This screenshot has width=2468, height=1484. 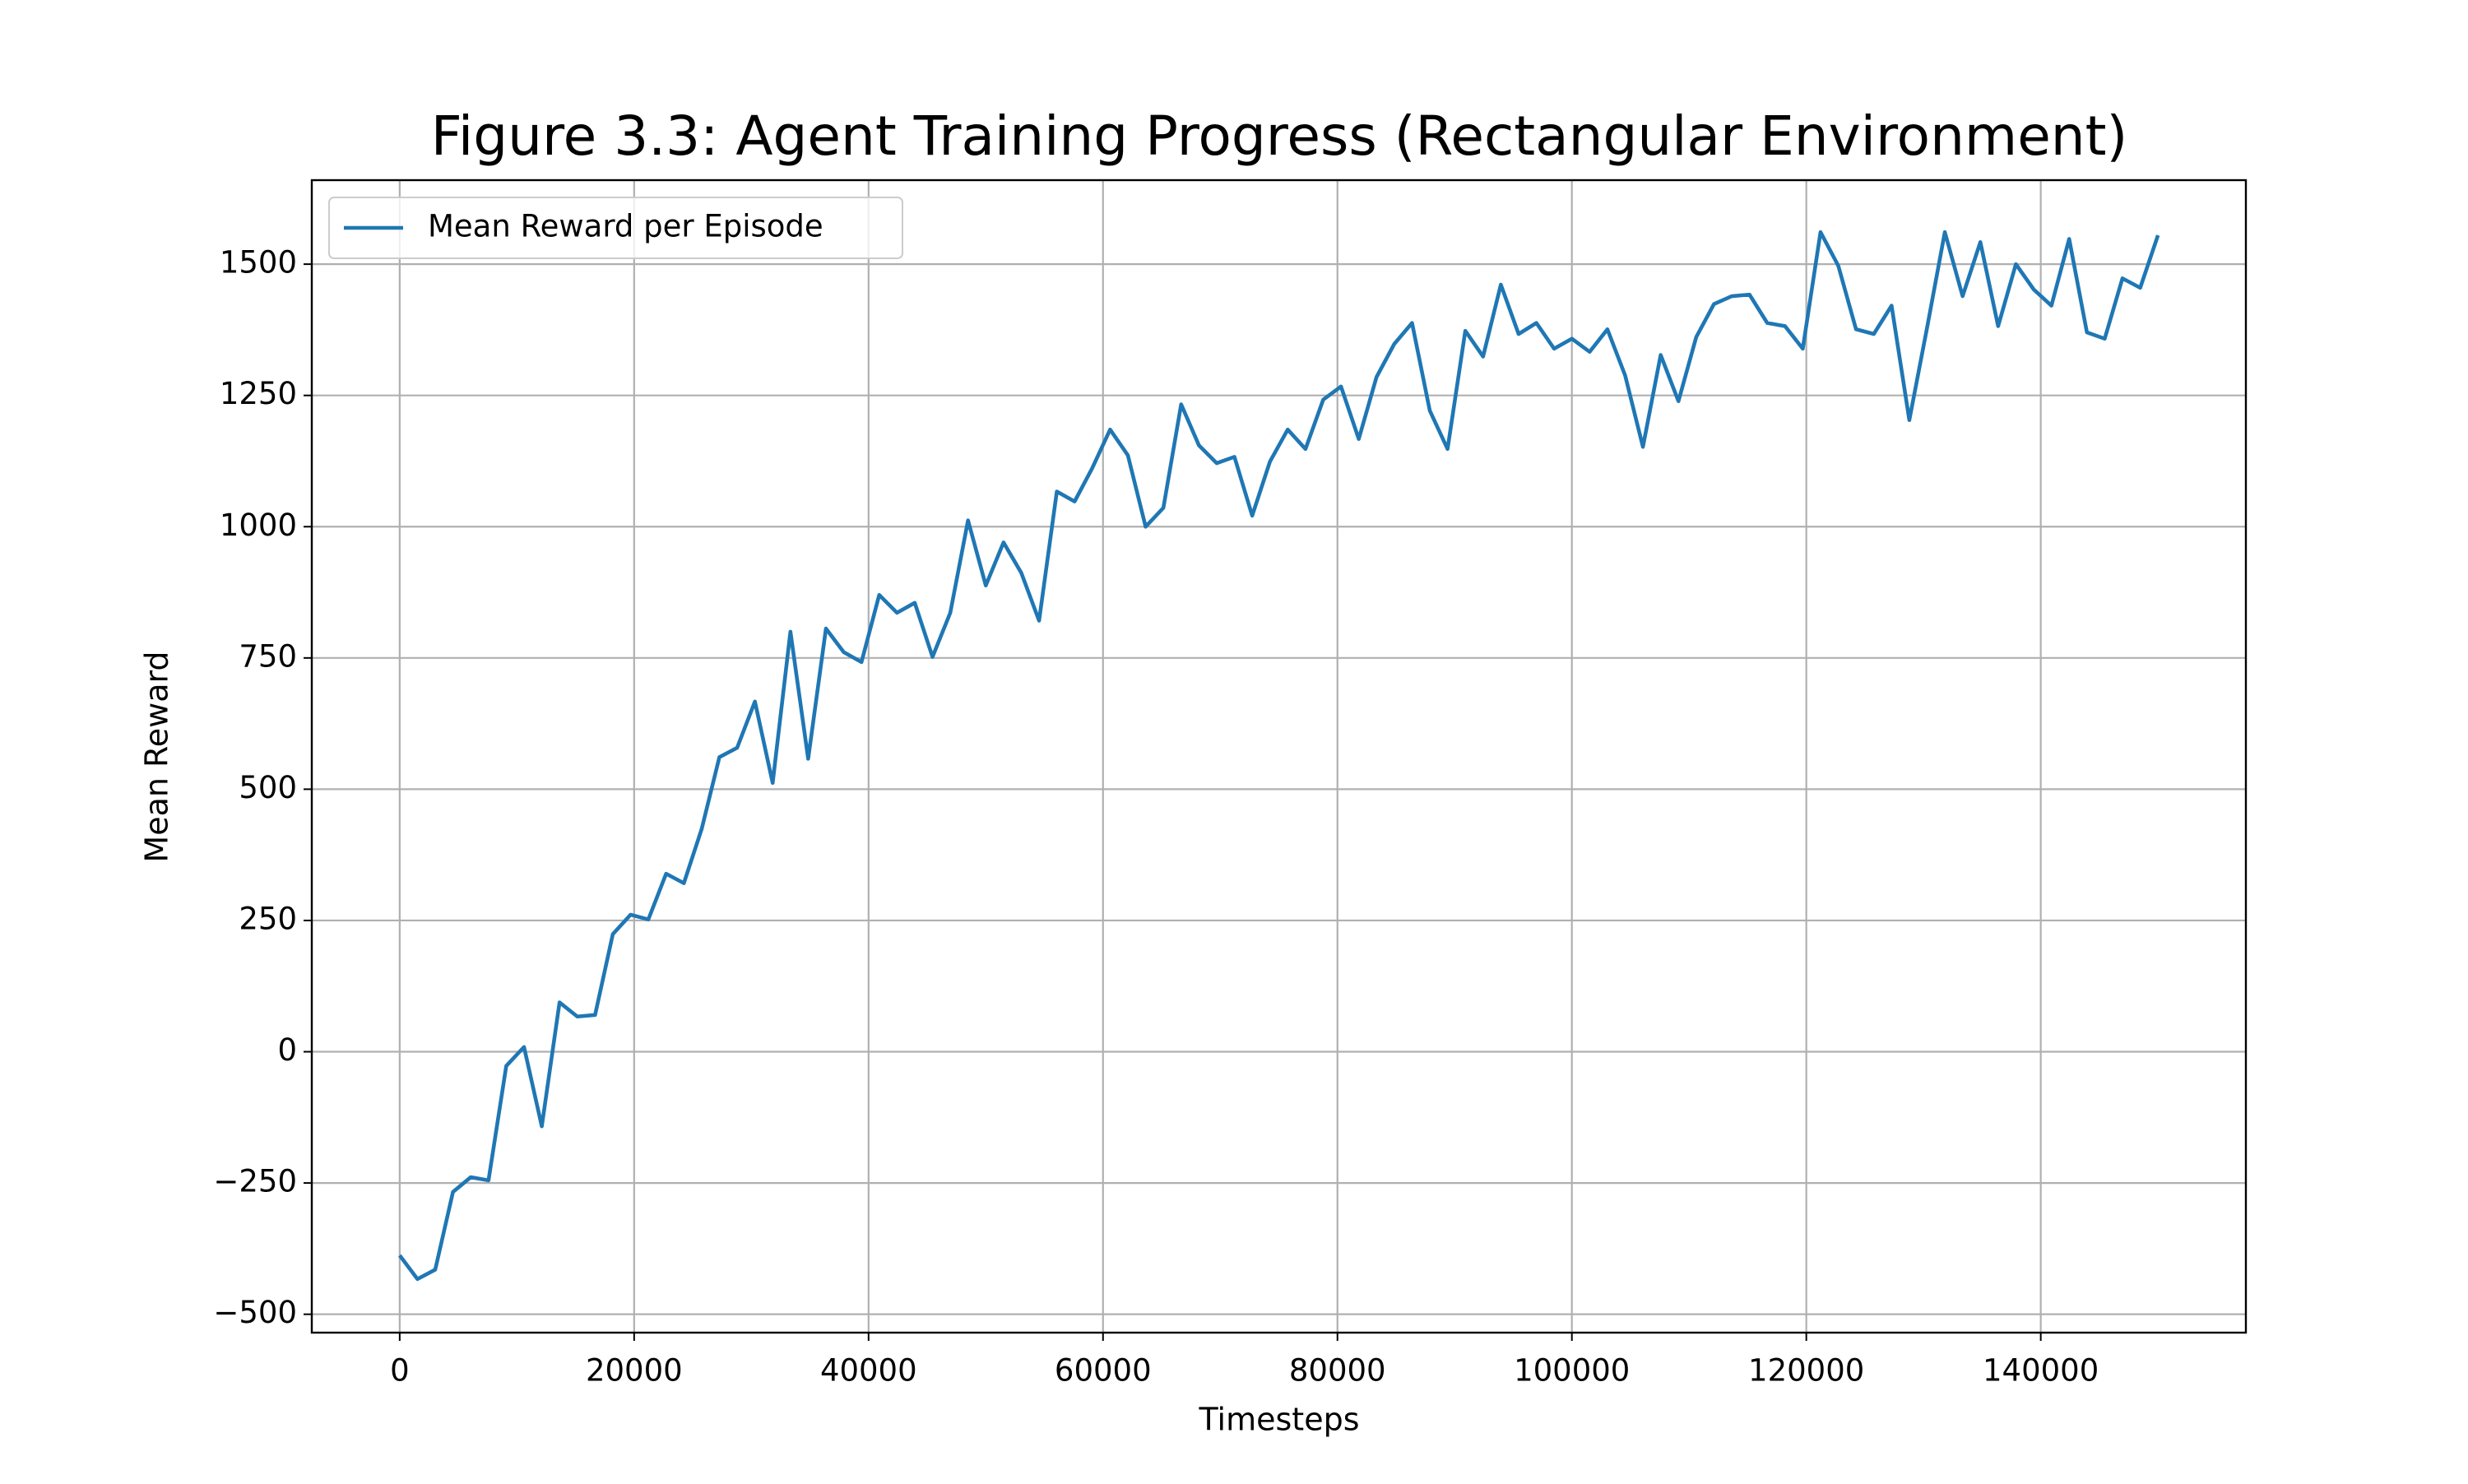 I want to click on x-tick-label: 60000, so click(x=1103, y=1371).